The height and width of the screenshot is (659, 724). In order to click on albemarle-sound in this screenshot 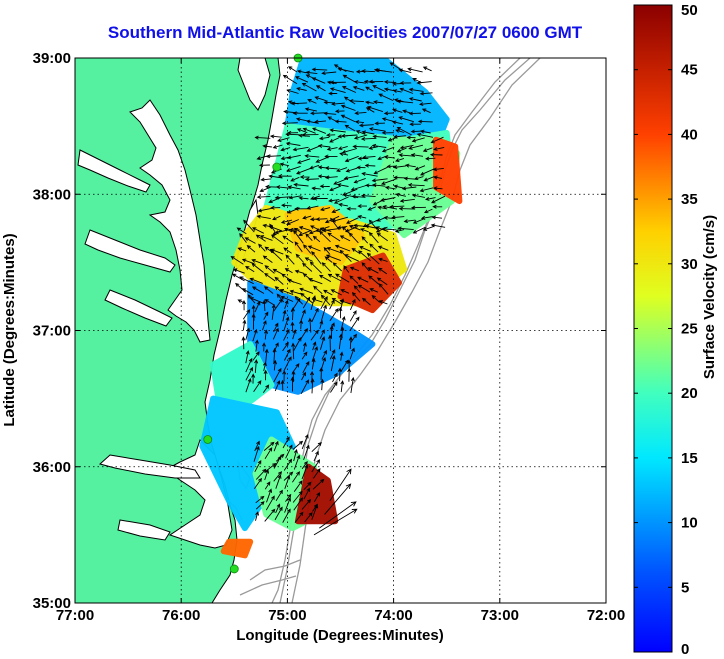, I will do `click(149, 466)`.